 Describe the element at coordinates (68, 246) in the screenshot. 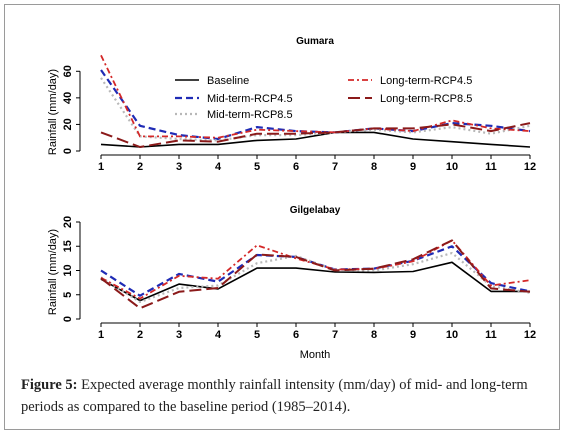

I see `y-tick-label-gilgelabay: 15` at that location.